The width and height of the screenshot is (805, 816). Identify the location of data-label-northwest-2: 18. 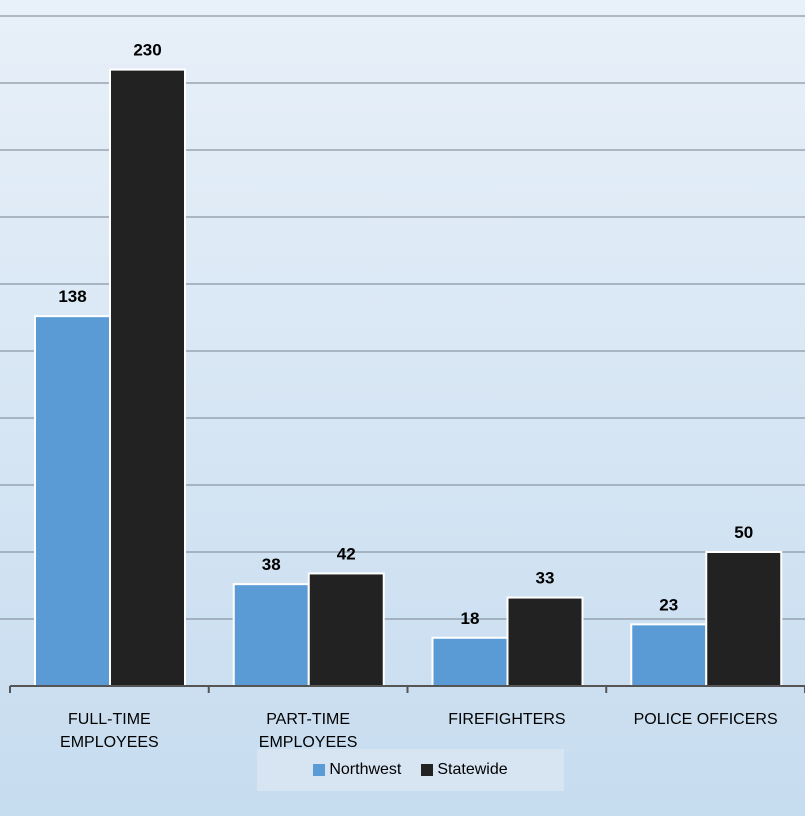
(470, 618).